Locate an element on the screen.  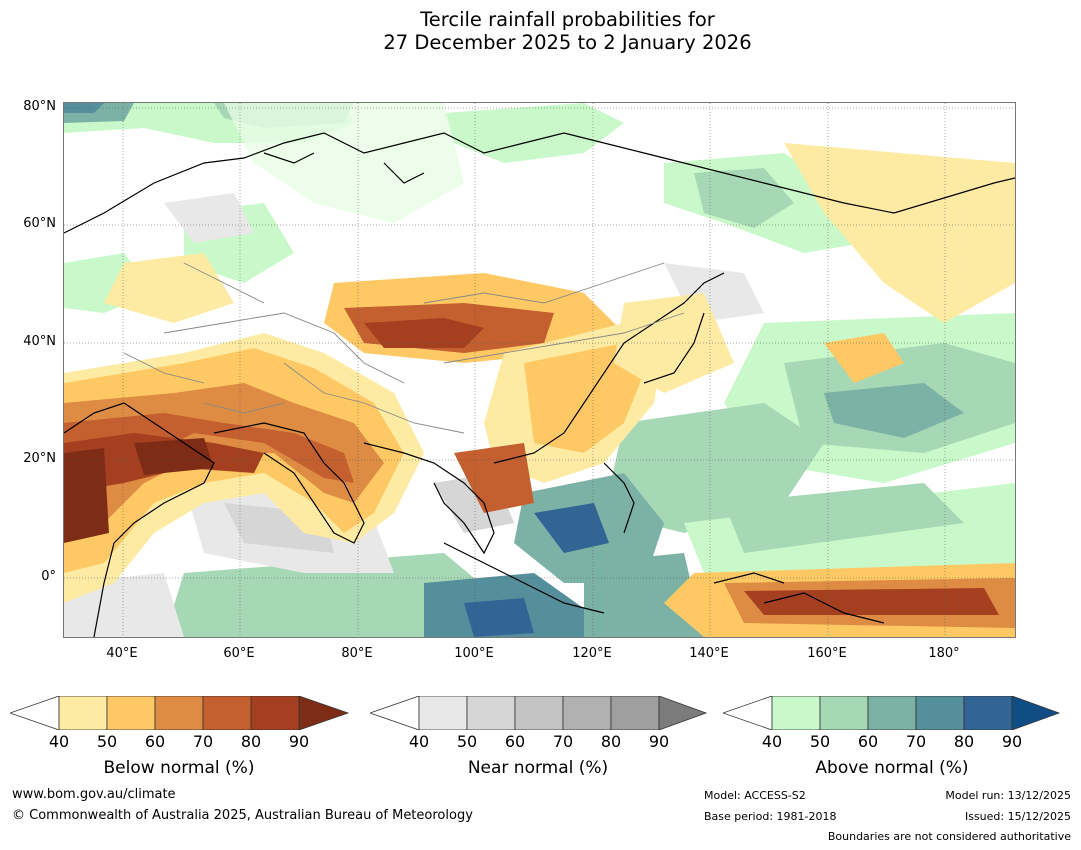
colorbar-below-max is located at coordinates (324, 713).